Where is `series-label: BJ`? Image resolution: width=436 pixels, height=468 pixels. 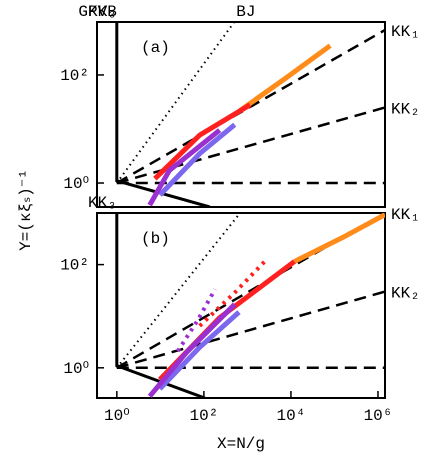 series-label: BJ is located at coordinates (245, 12).